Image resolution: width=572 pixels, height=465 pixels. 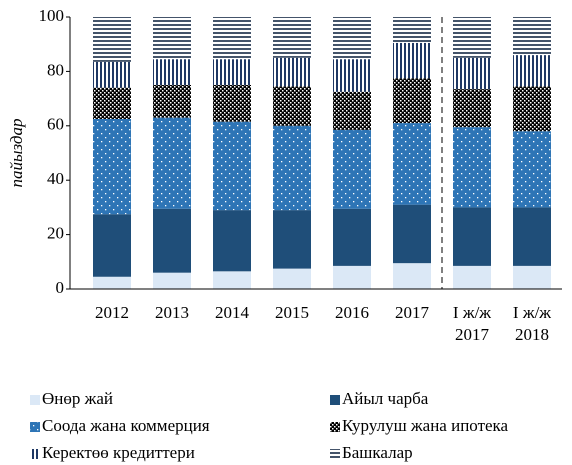 I want to click on legend-label: Курулуш жана ипотека, so click(x=425, y=425).